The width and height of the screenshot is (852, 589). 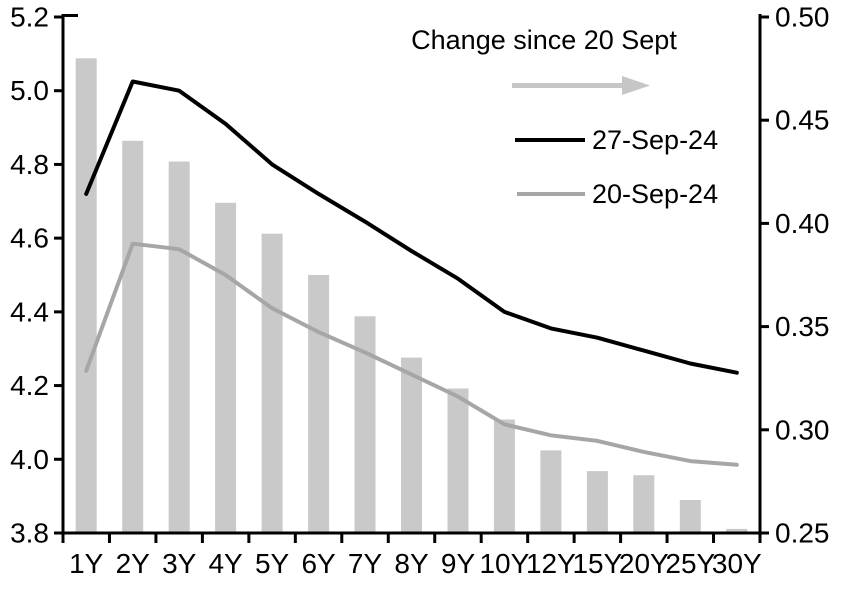 What do you see at coordinates (597, 502) in the screenshot?
I see `bar-15Y` at bounding box center [597, 502].